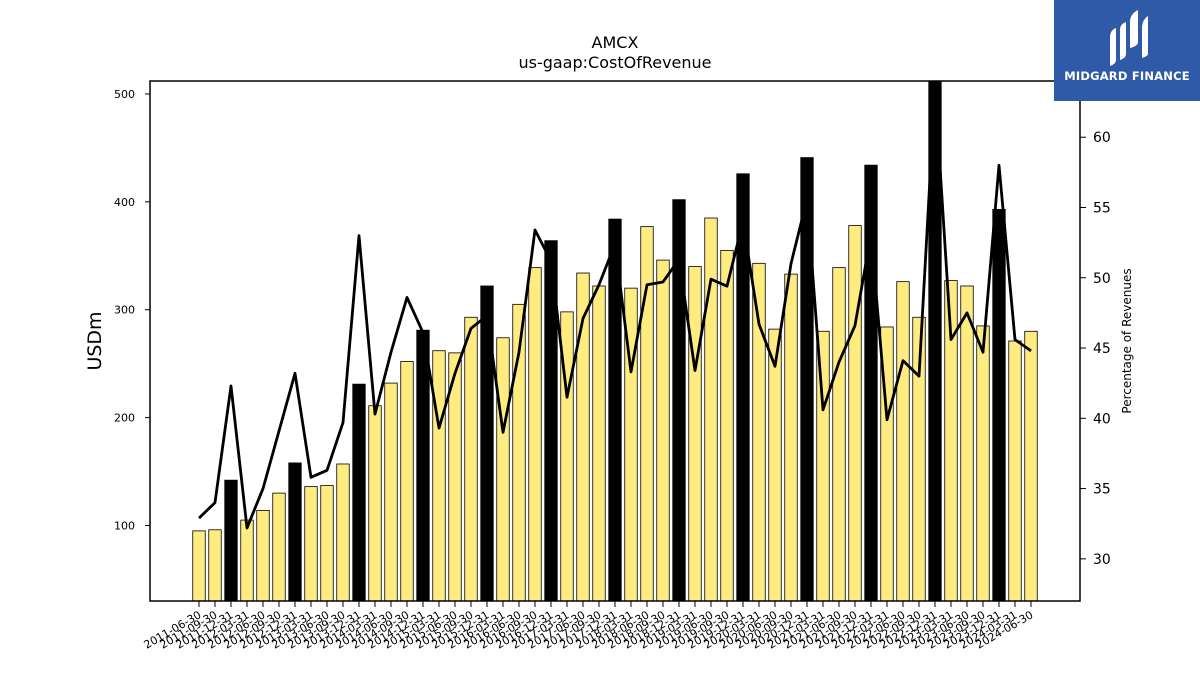  What do you see at coordinates (1127, 76) in the screenshot?
I see `logo-text: MIDGARD FINANCE` at bounding box center [1127, 76].